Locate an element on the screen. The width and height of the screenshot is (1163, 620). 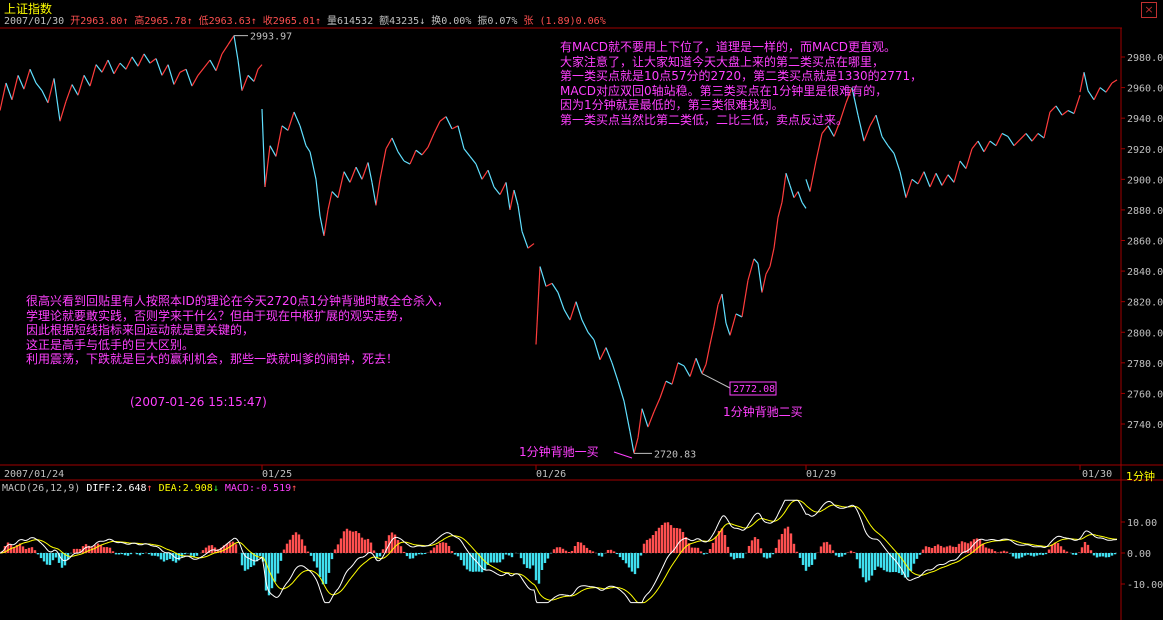
left-note-line: 因此根据短线指标来回运动就是更关键的， is located at coordinates (140, 330).